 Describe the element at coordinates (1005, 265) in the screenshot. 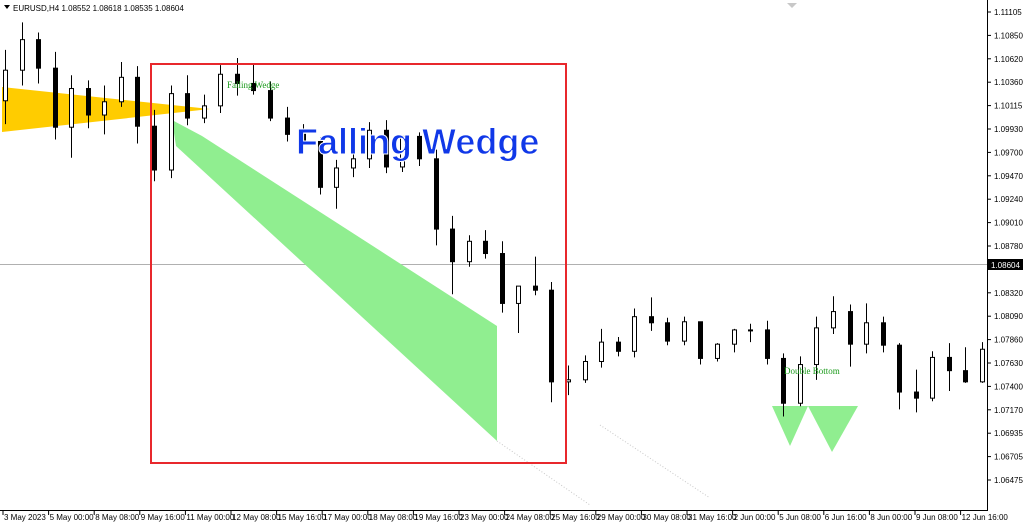

I see `current-price-label: 1.08604` at that location.